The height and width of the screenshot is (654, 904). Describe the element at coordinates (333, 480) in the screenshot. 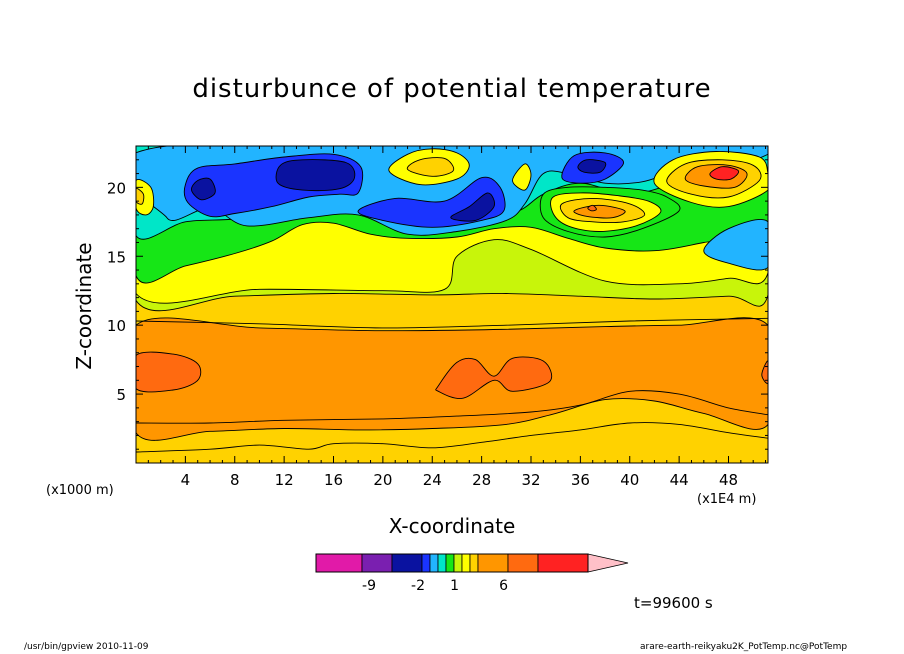

I see `x-tick-label-3: 16` at that location.